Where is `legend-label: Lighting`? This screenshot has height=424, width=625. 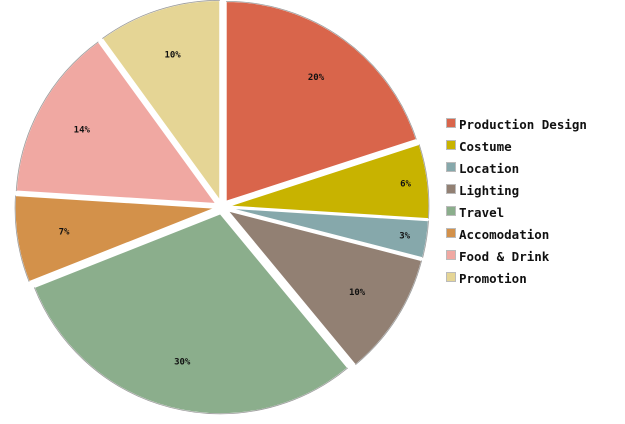
legend-label: Lighting is located at coordinates (489, 190).